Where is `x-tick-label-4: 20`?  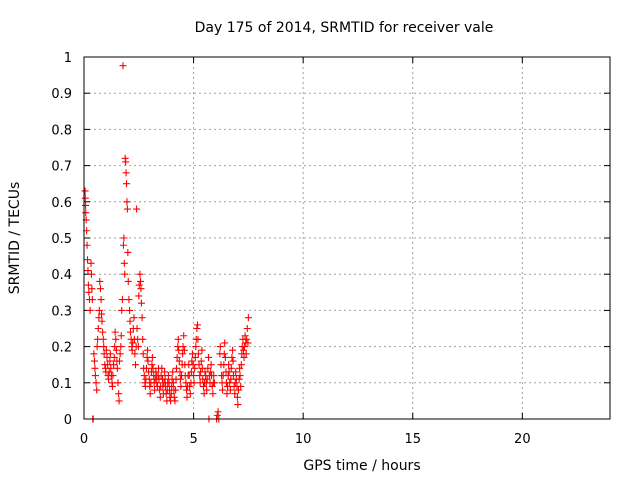 x-tick-label-4: 20 is located at coordinates (522, 439).